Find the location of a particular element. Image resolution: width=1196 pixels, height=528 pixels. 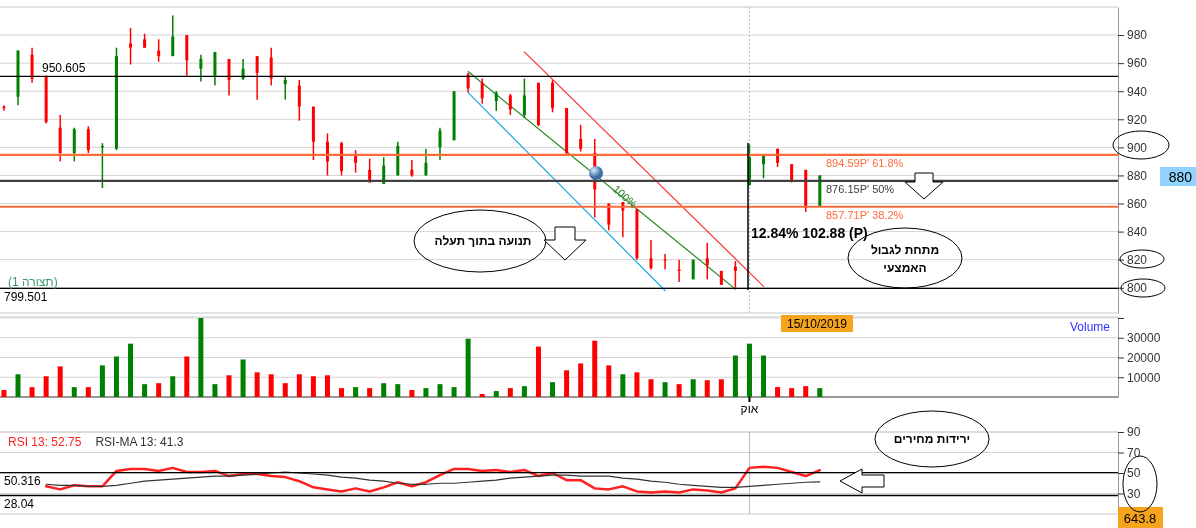

text: RSI-MA 13: 41.3 is located at coordinates (139, 442).